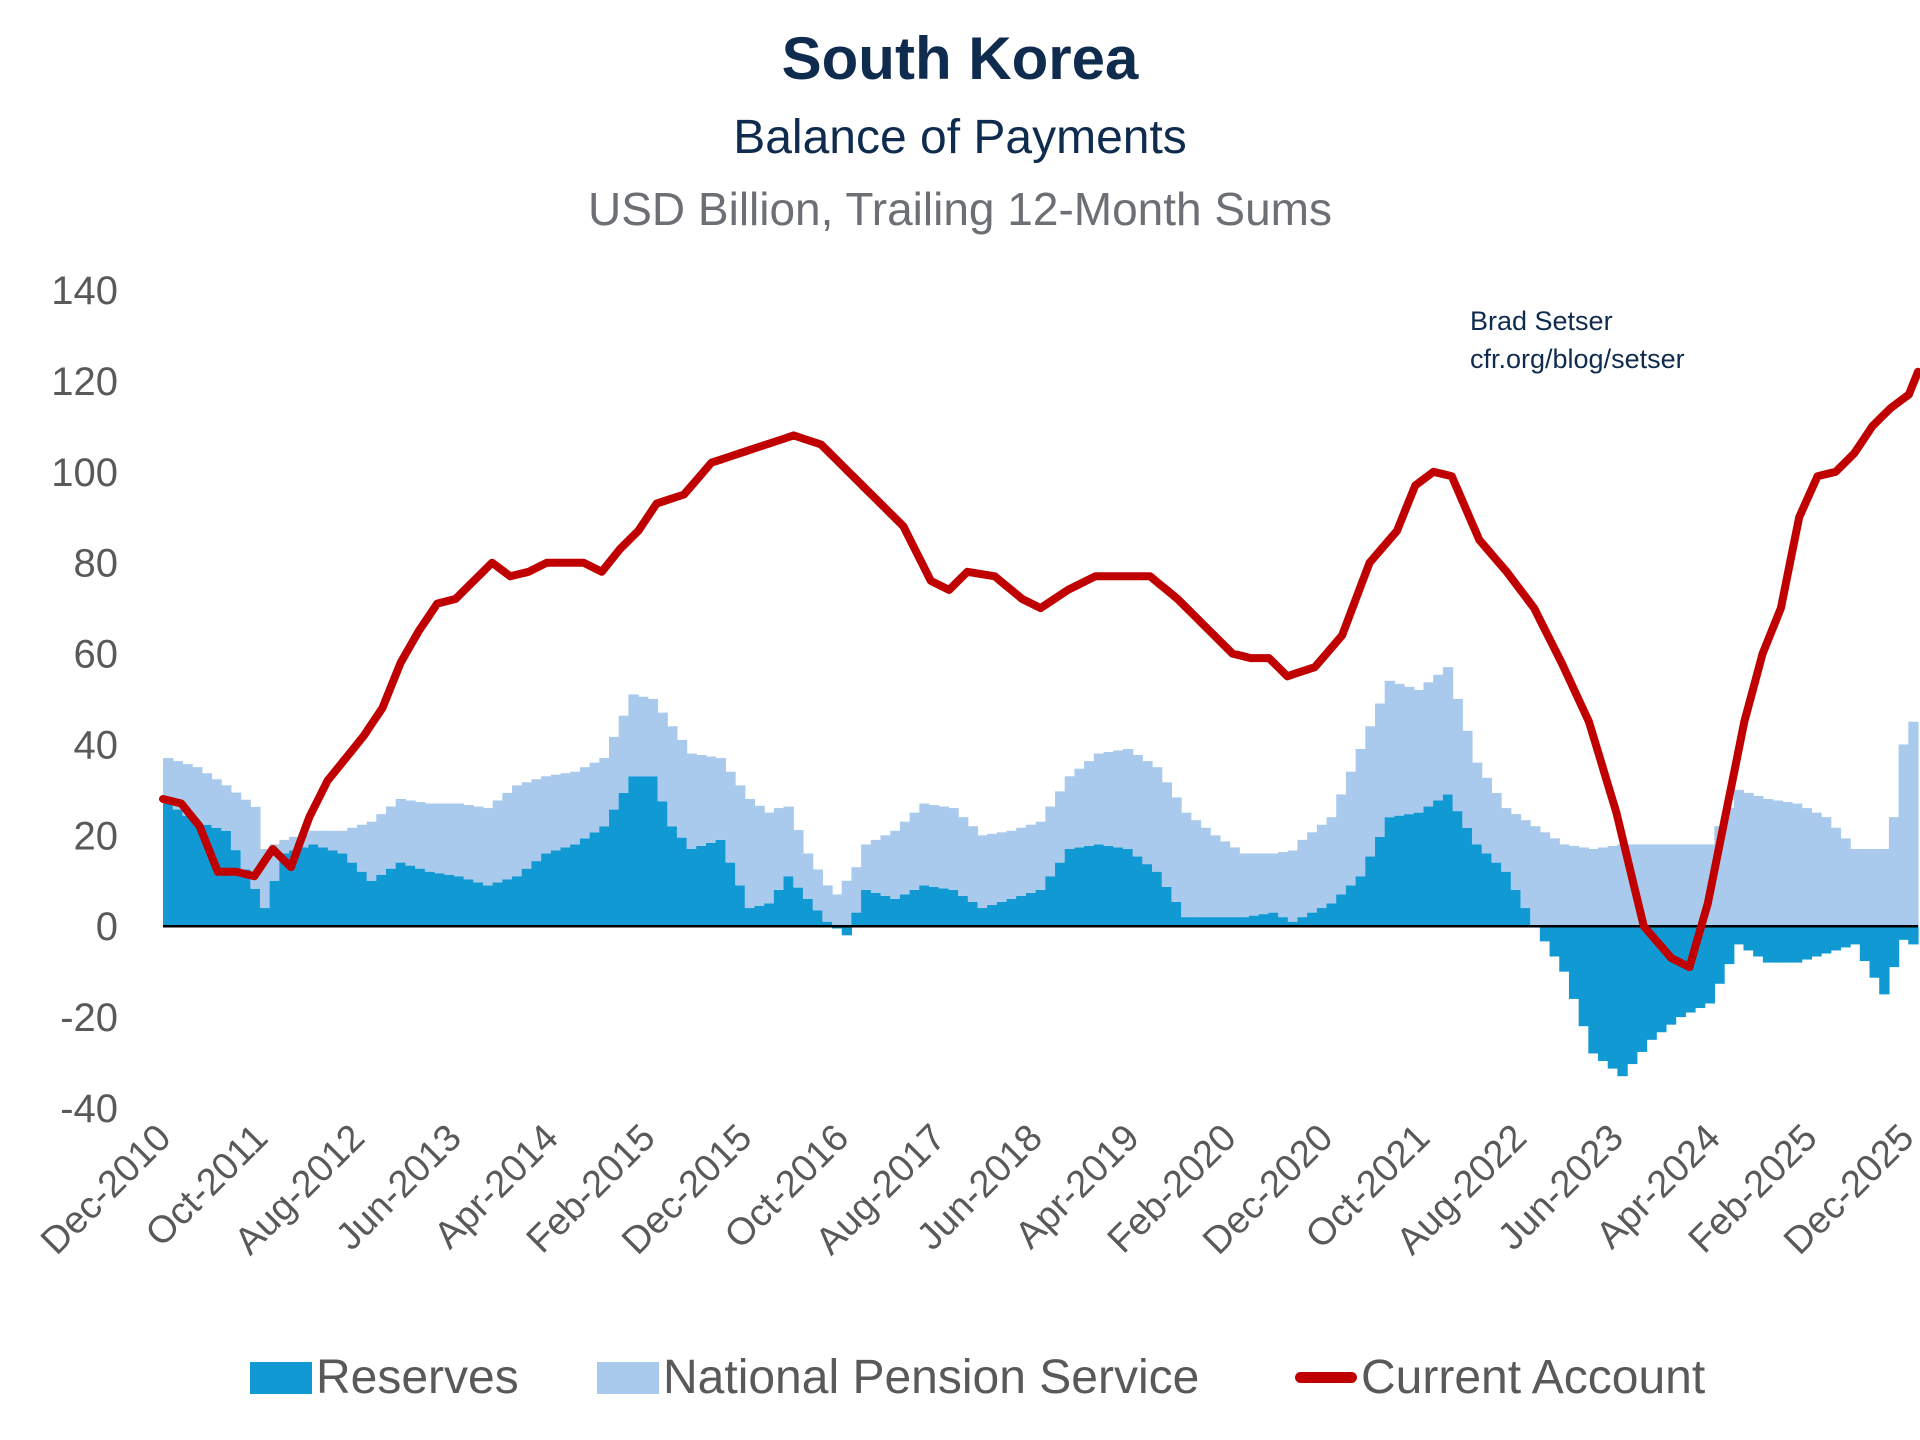 This screenshot has width=1920, height=1440. Describe the element at coordinates (1500, 1377) in the screenshot. I see `legend-item-current-account: Current Account` at that location.